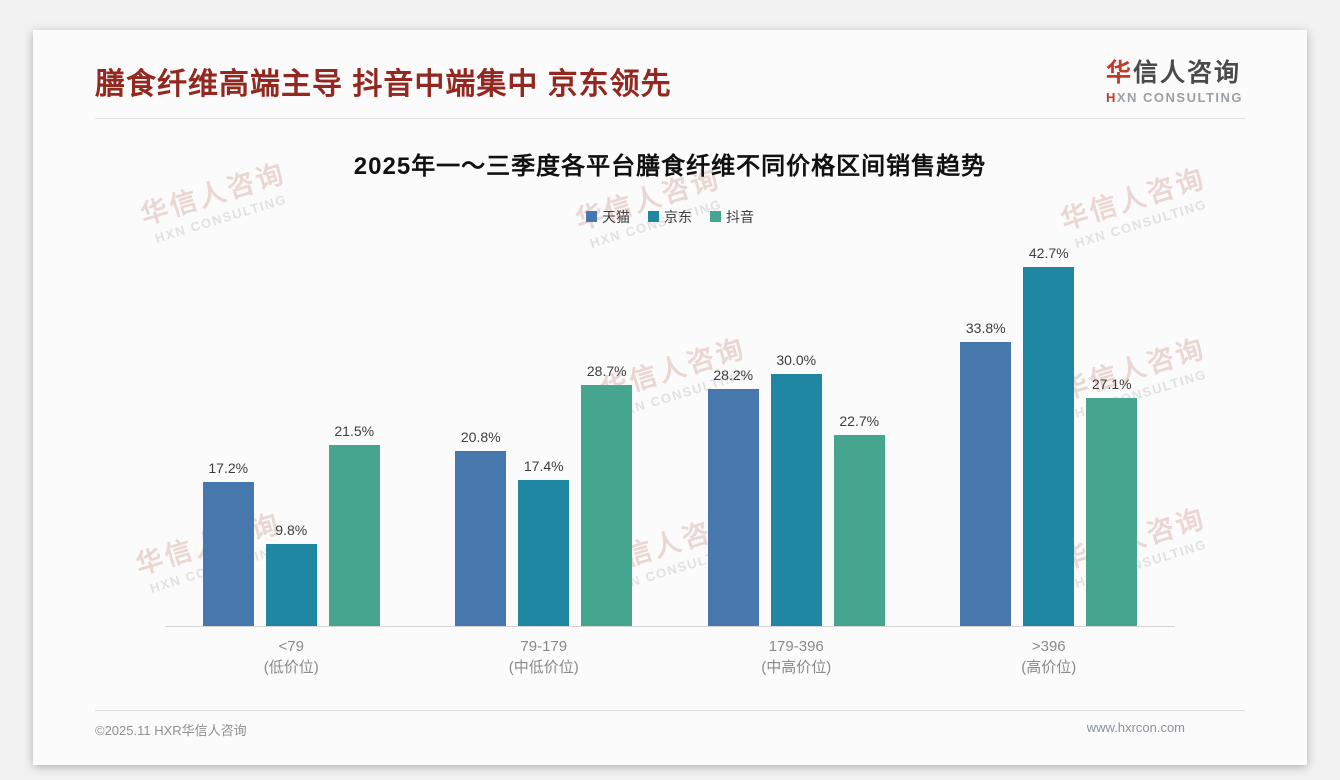 The height and width of the screenshot is (780, 1340). I want to click on x-axis-label-tier: (中高价位), so click(796, 668).